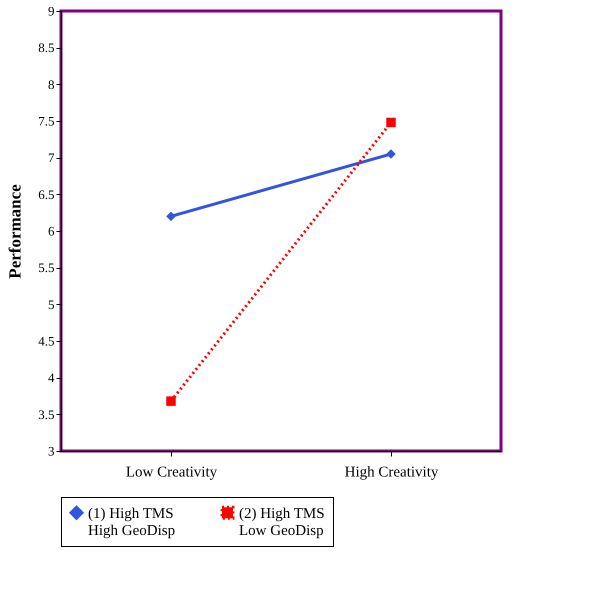 The height and width of the screenshot is (610, 602). Describe the element at coordinates (51, 11) in the screenshot. I see `y-tick-label: 9` at that location.